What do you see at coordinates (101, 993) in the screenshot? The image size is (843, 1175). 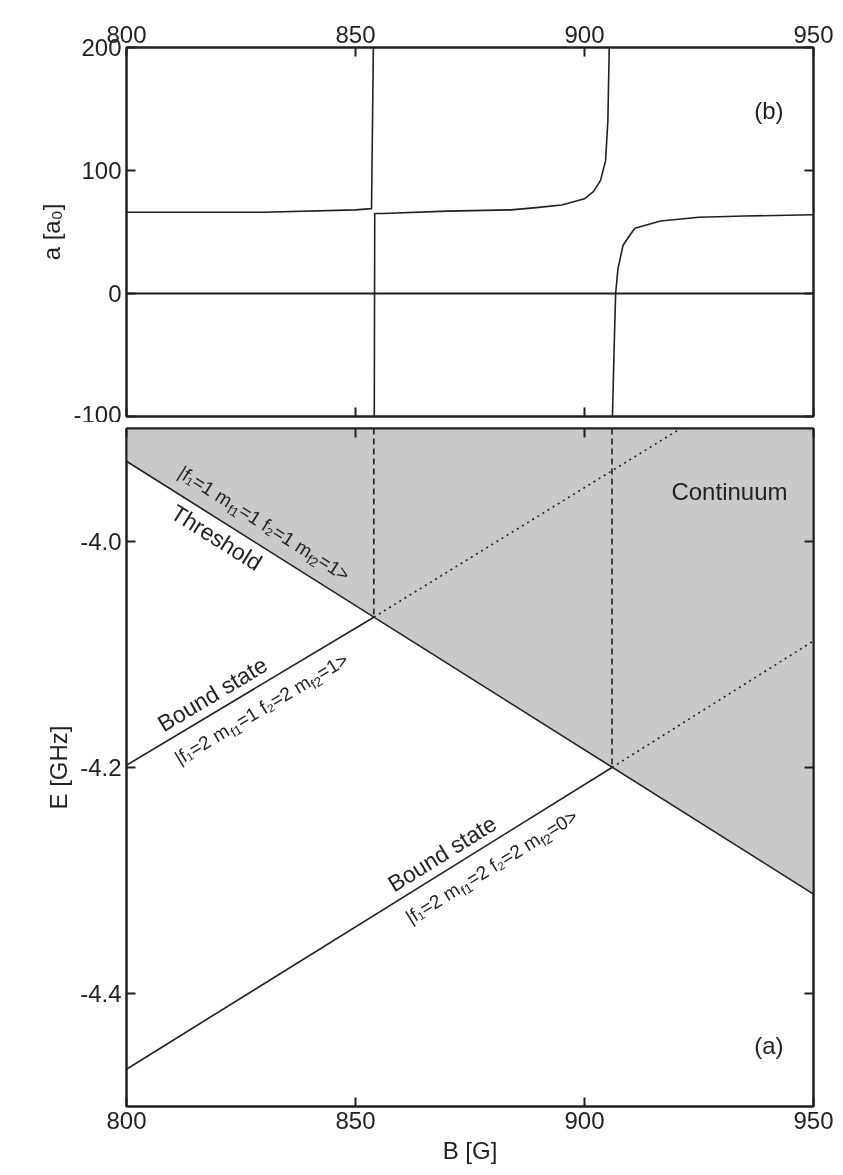 I see `y-tick-label: -4.4` at bounding box center [101, 993].